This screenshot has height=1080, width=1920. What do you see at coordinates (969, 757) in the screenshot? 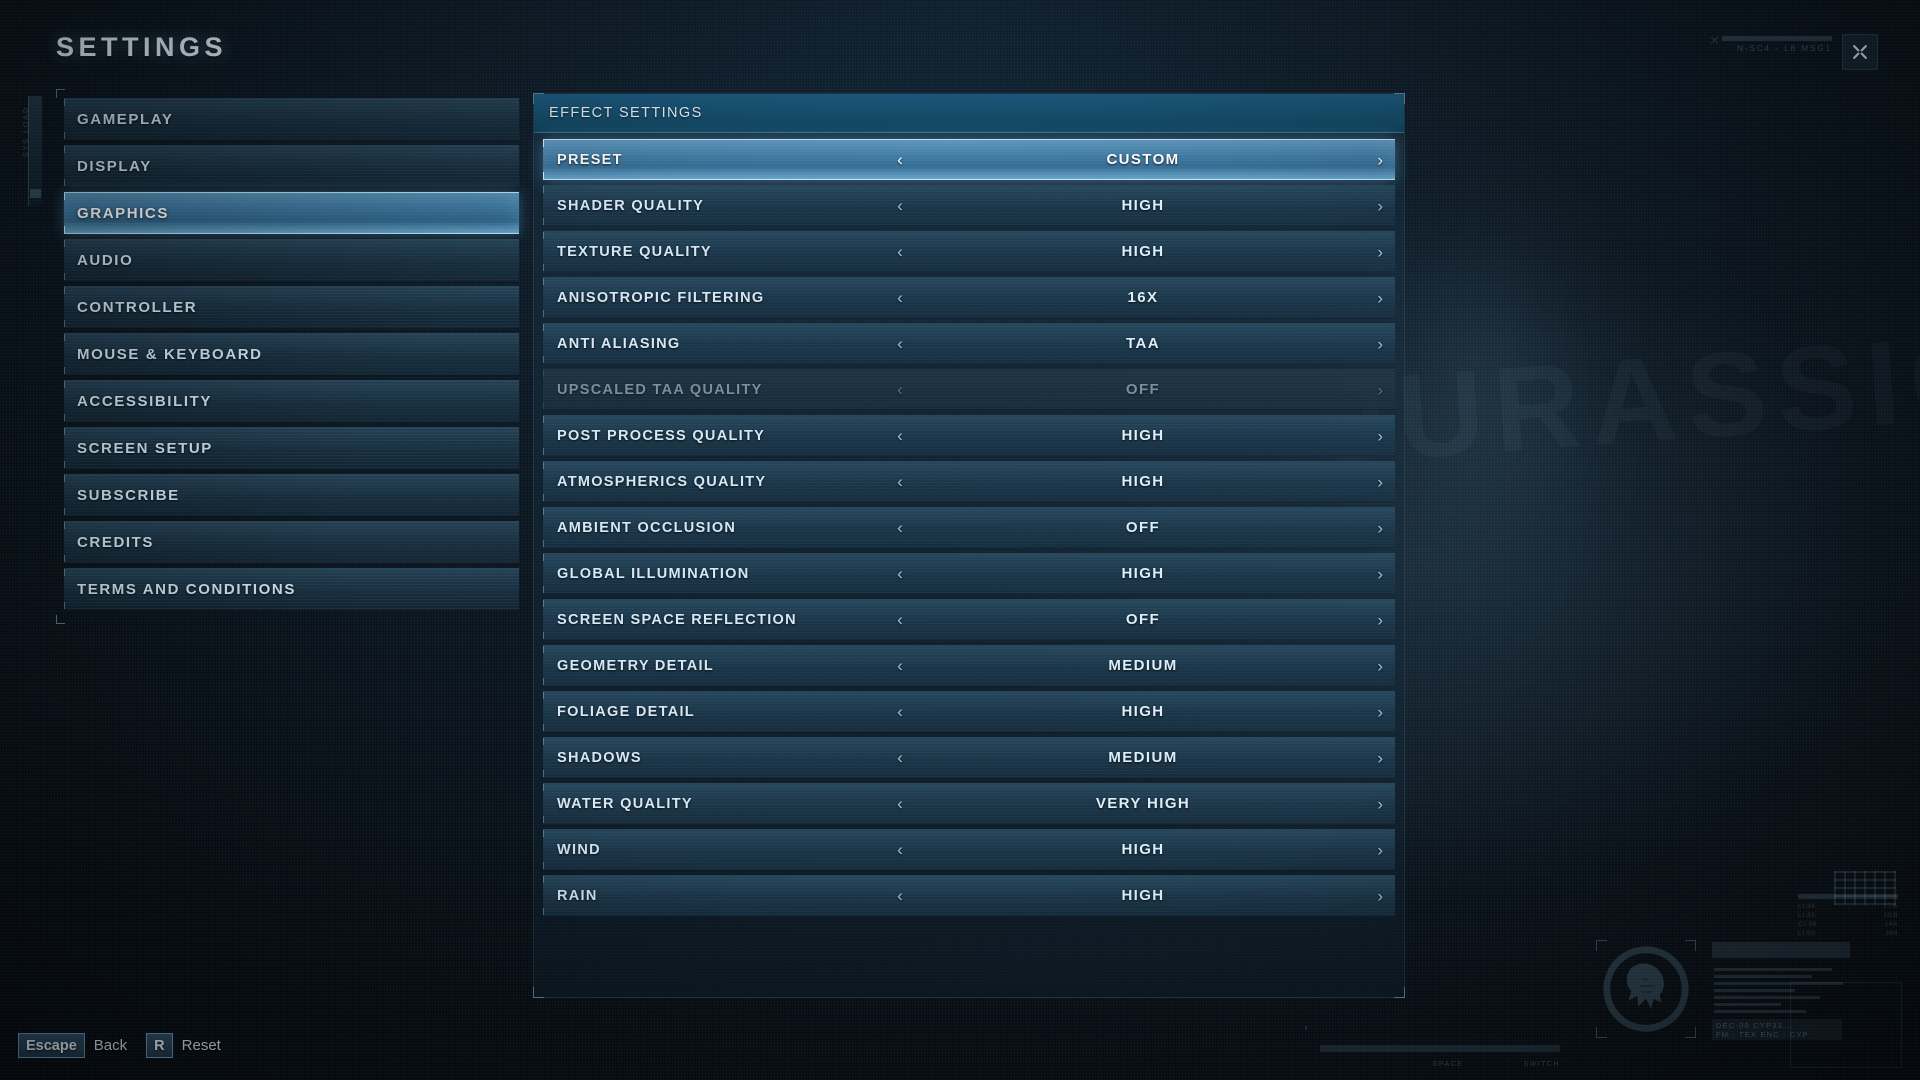
I see `setting-row-shadows: SHADOWS ‹ MEDIUM ›` at bounding box center [969, 757].